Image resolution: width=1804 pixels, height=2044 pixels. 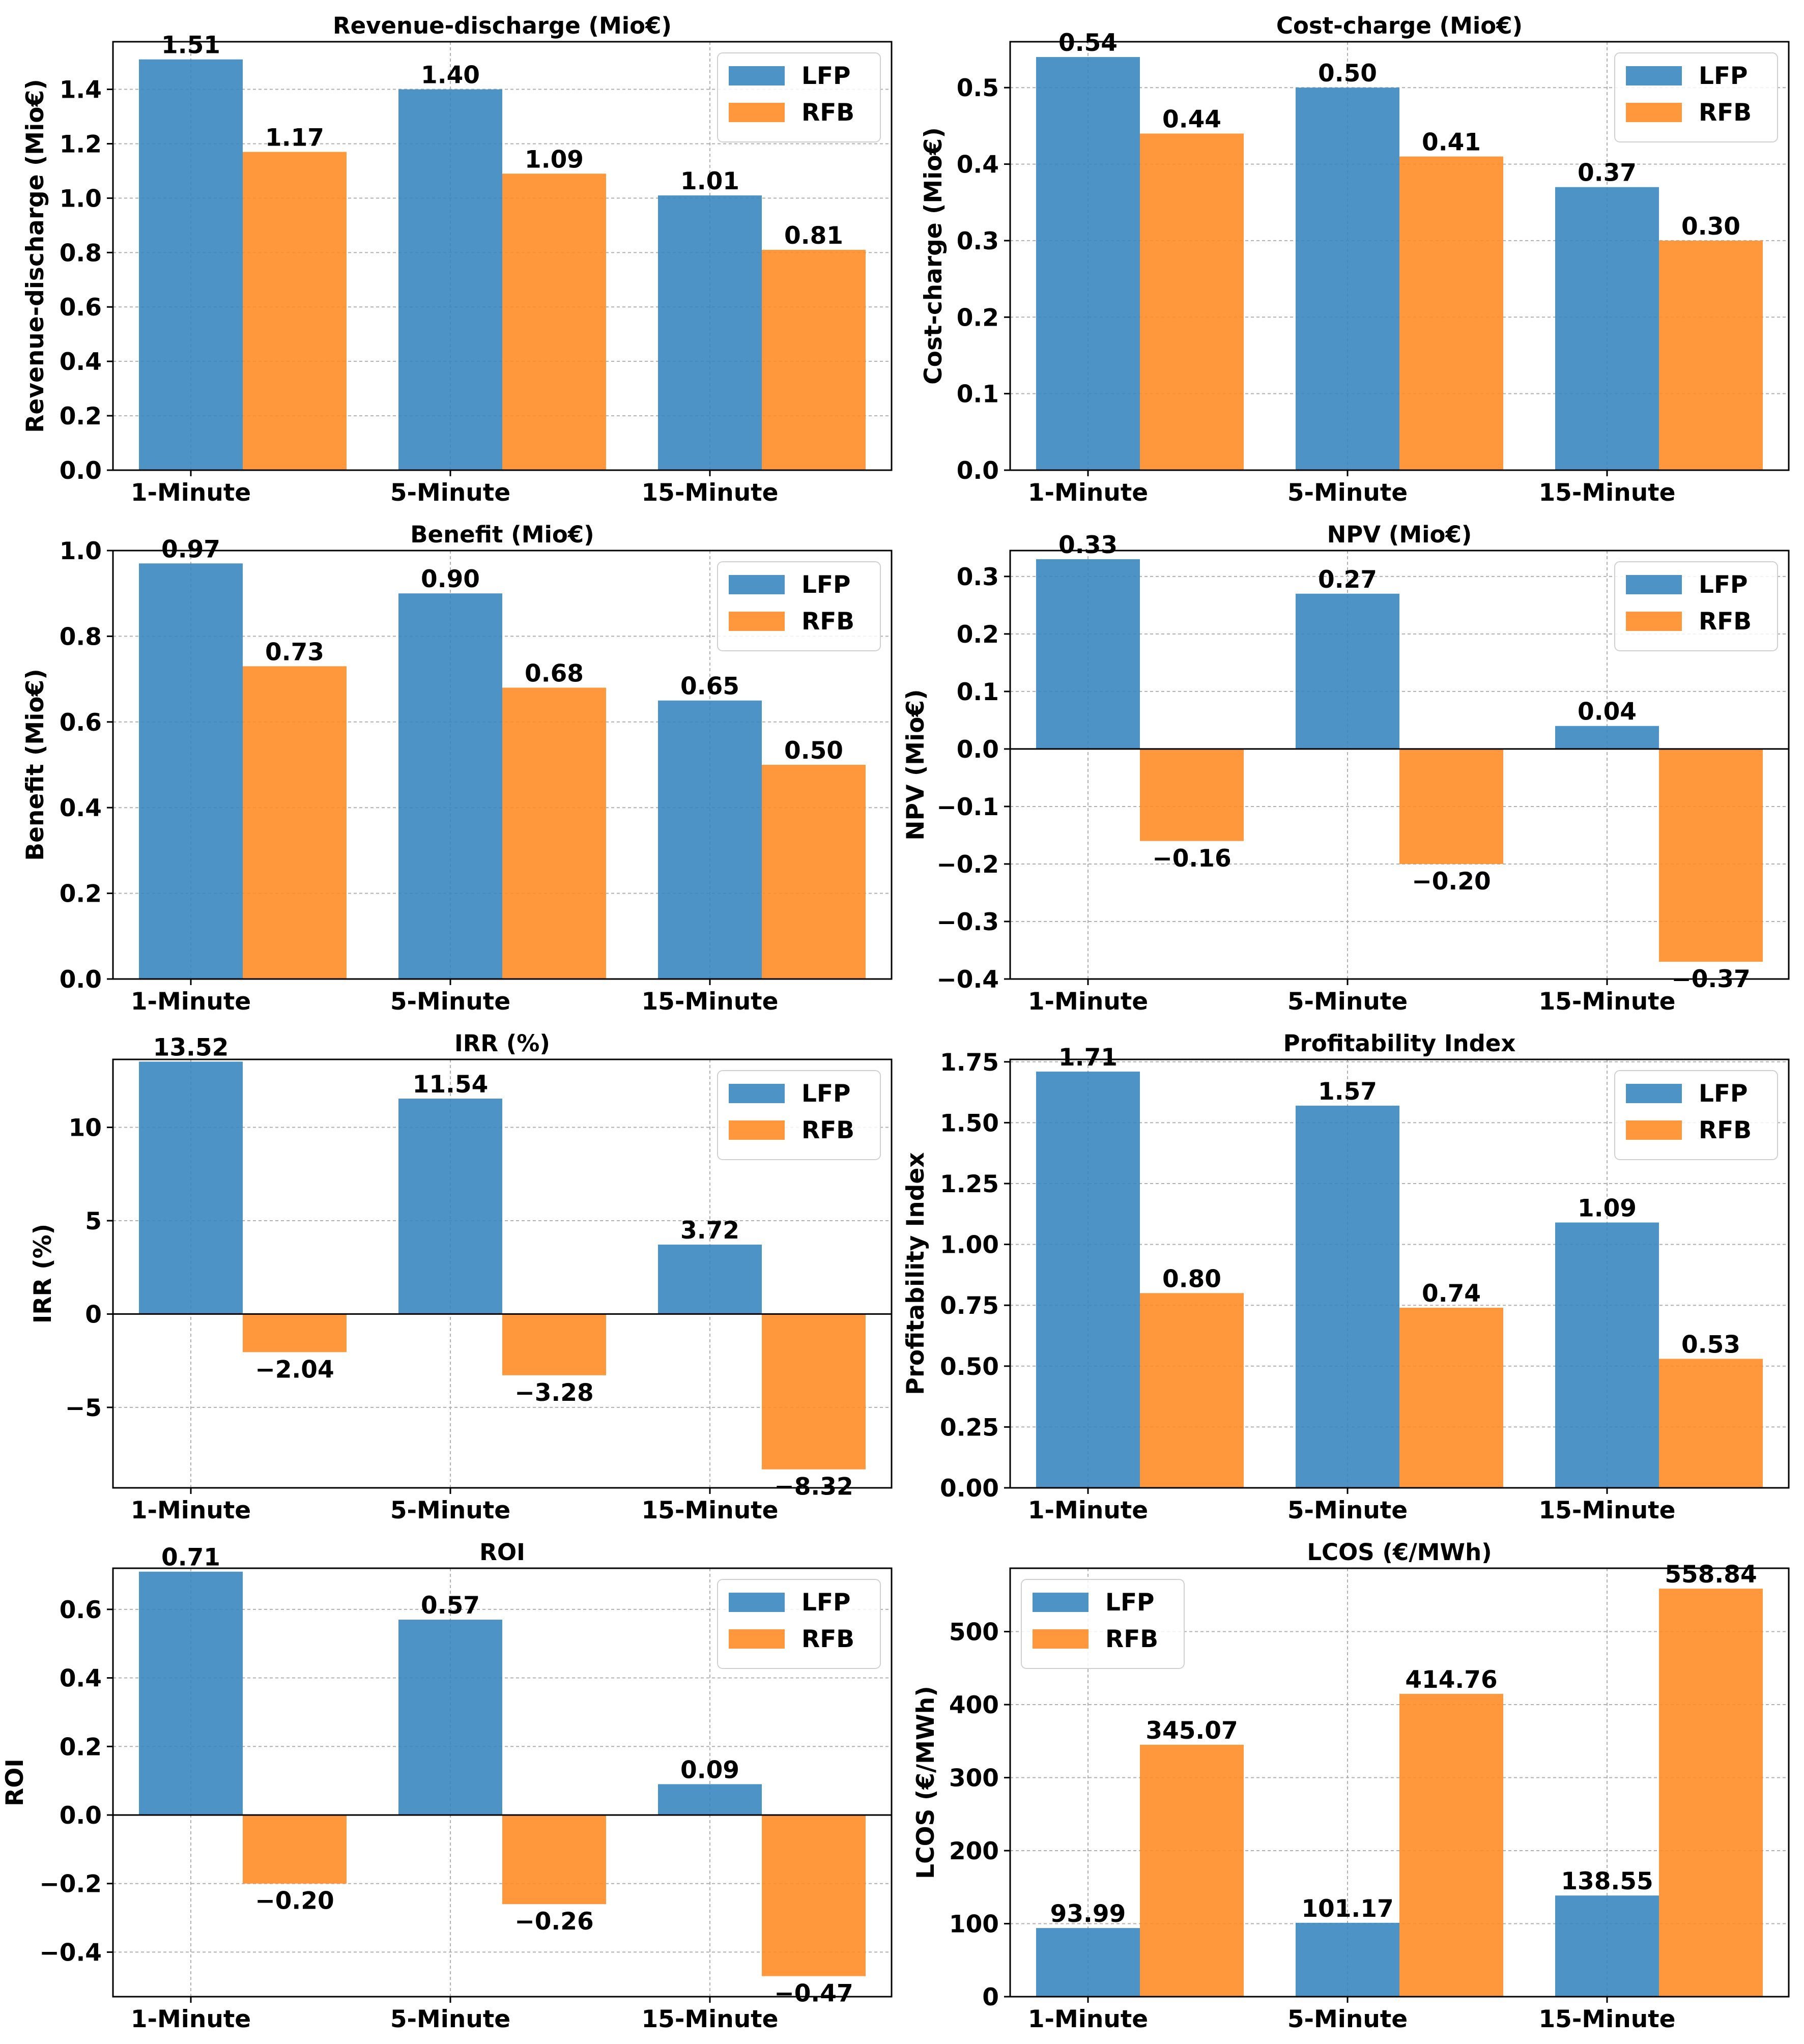 What do you see at coordinates (35, 256) in the screenshot?
I see `y-axis-label: Revenue-discharge (Mio€)` at bounding box center [35, 256].